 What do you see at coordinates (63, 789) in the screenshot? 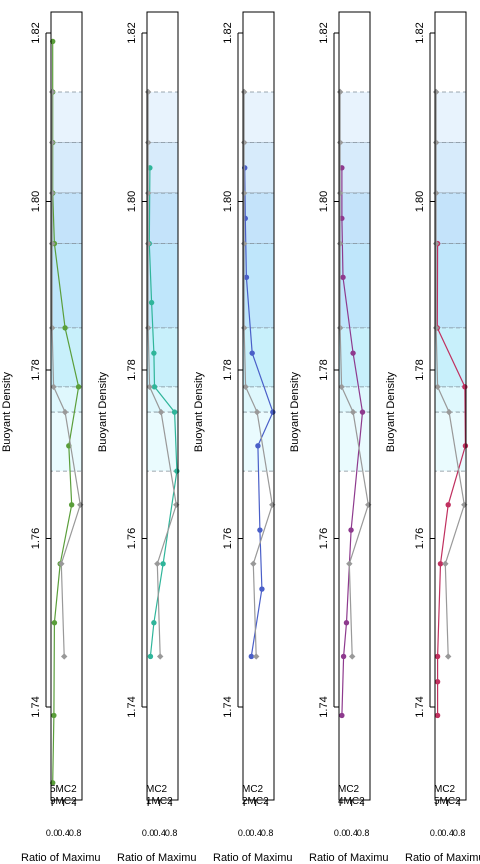
I see `legend-entry: 5MC2` at bounding box center [63, 789].